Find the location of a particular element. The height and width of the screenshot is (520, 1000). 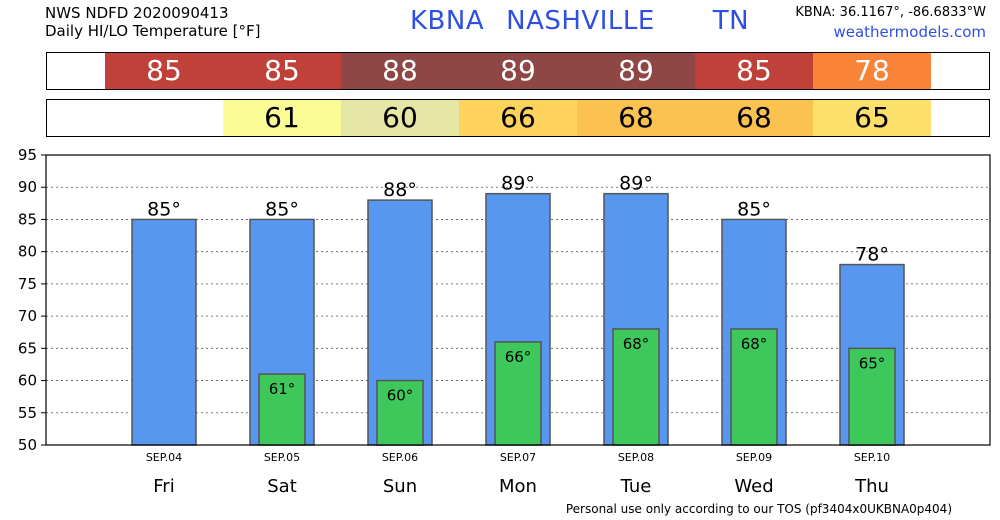

high-temp-cell-3: 89 is located at coordinates (518, 71).